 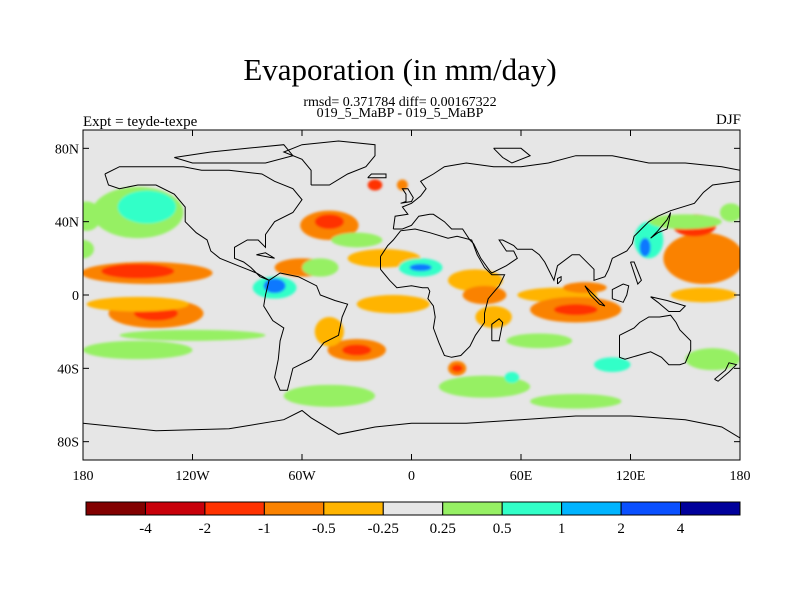 I want to click on y-tick-label: 40N, so click(x=67, y=223).